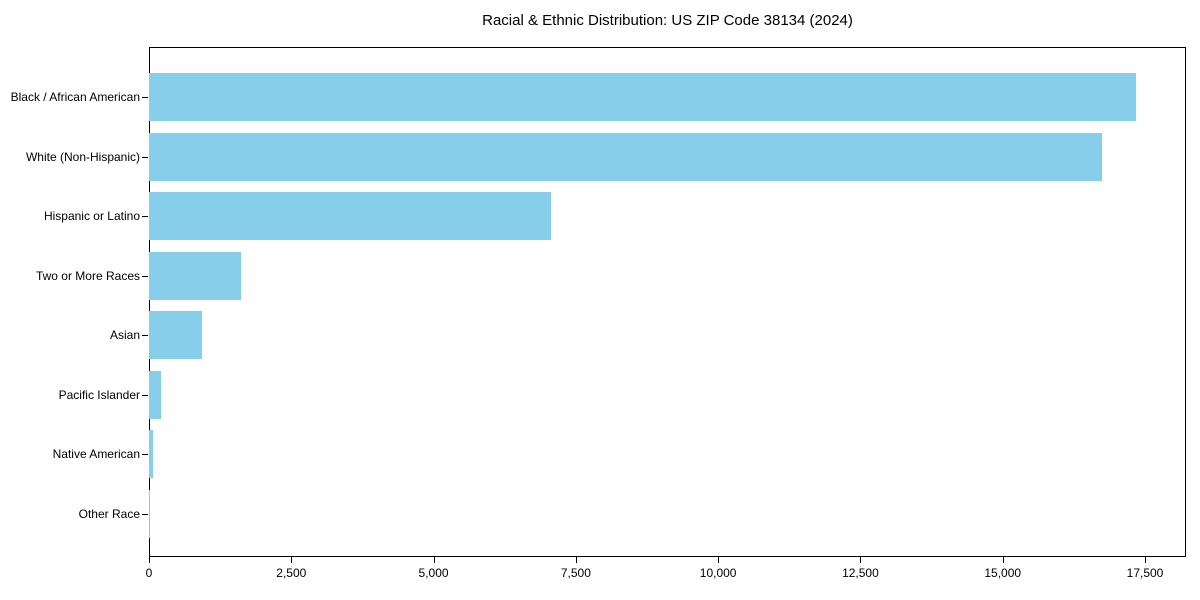  Describe the element at coordinates (75, 97) in the screenshot. I see `y-tick-label: Black / African American` at that location.